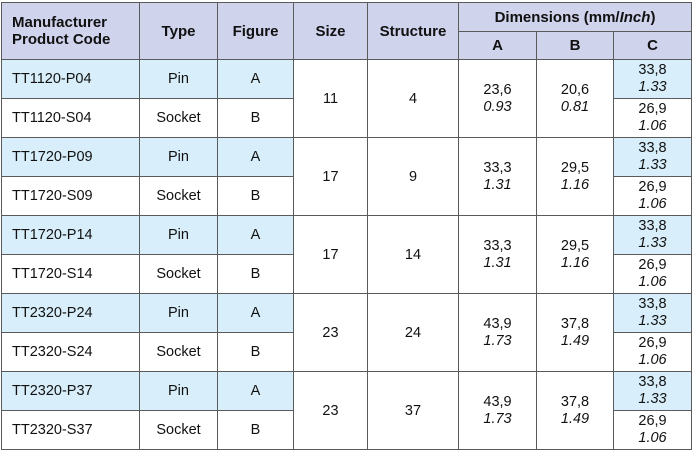 Image resolution: width=693 pixels, height=460 pixels. I want to click on header-dimensions-unit: Inch, so click(635, 17).